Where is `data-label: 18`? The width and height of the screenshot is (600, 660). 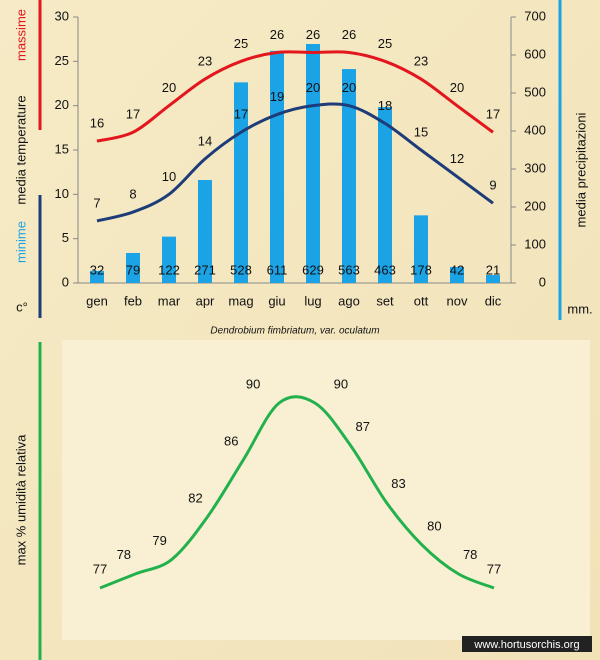
data-label: 18 is located at coordinates (385, 105).